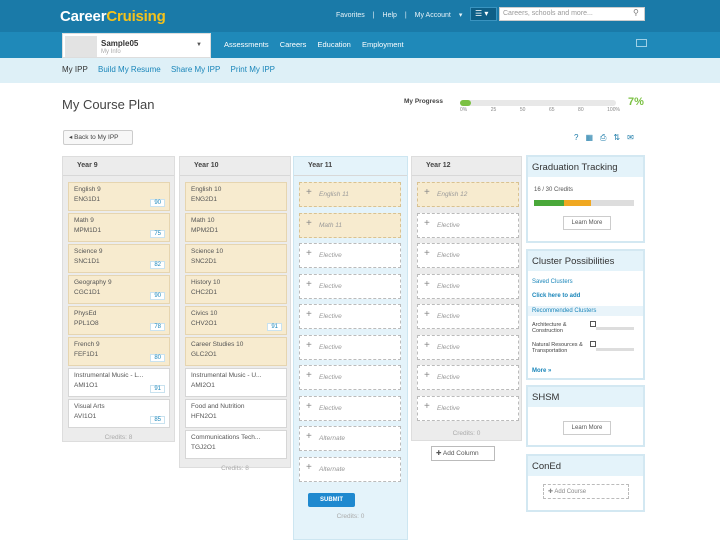 This screenshot has height=540, width=720. I want to click on nav-assessments: Assessments, so click(246, 44).